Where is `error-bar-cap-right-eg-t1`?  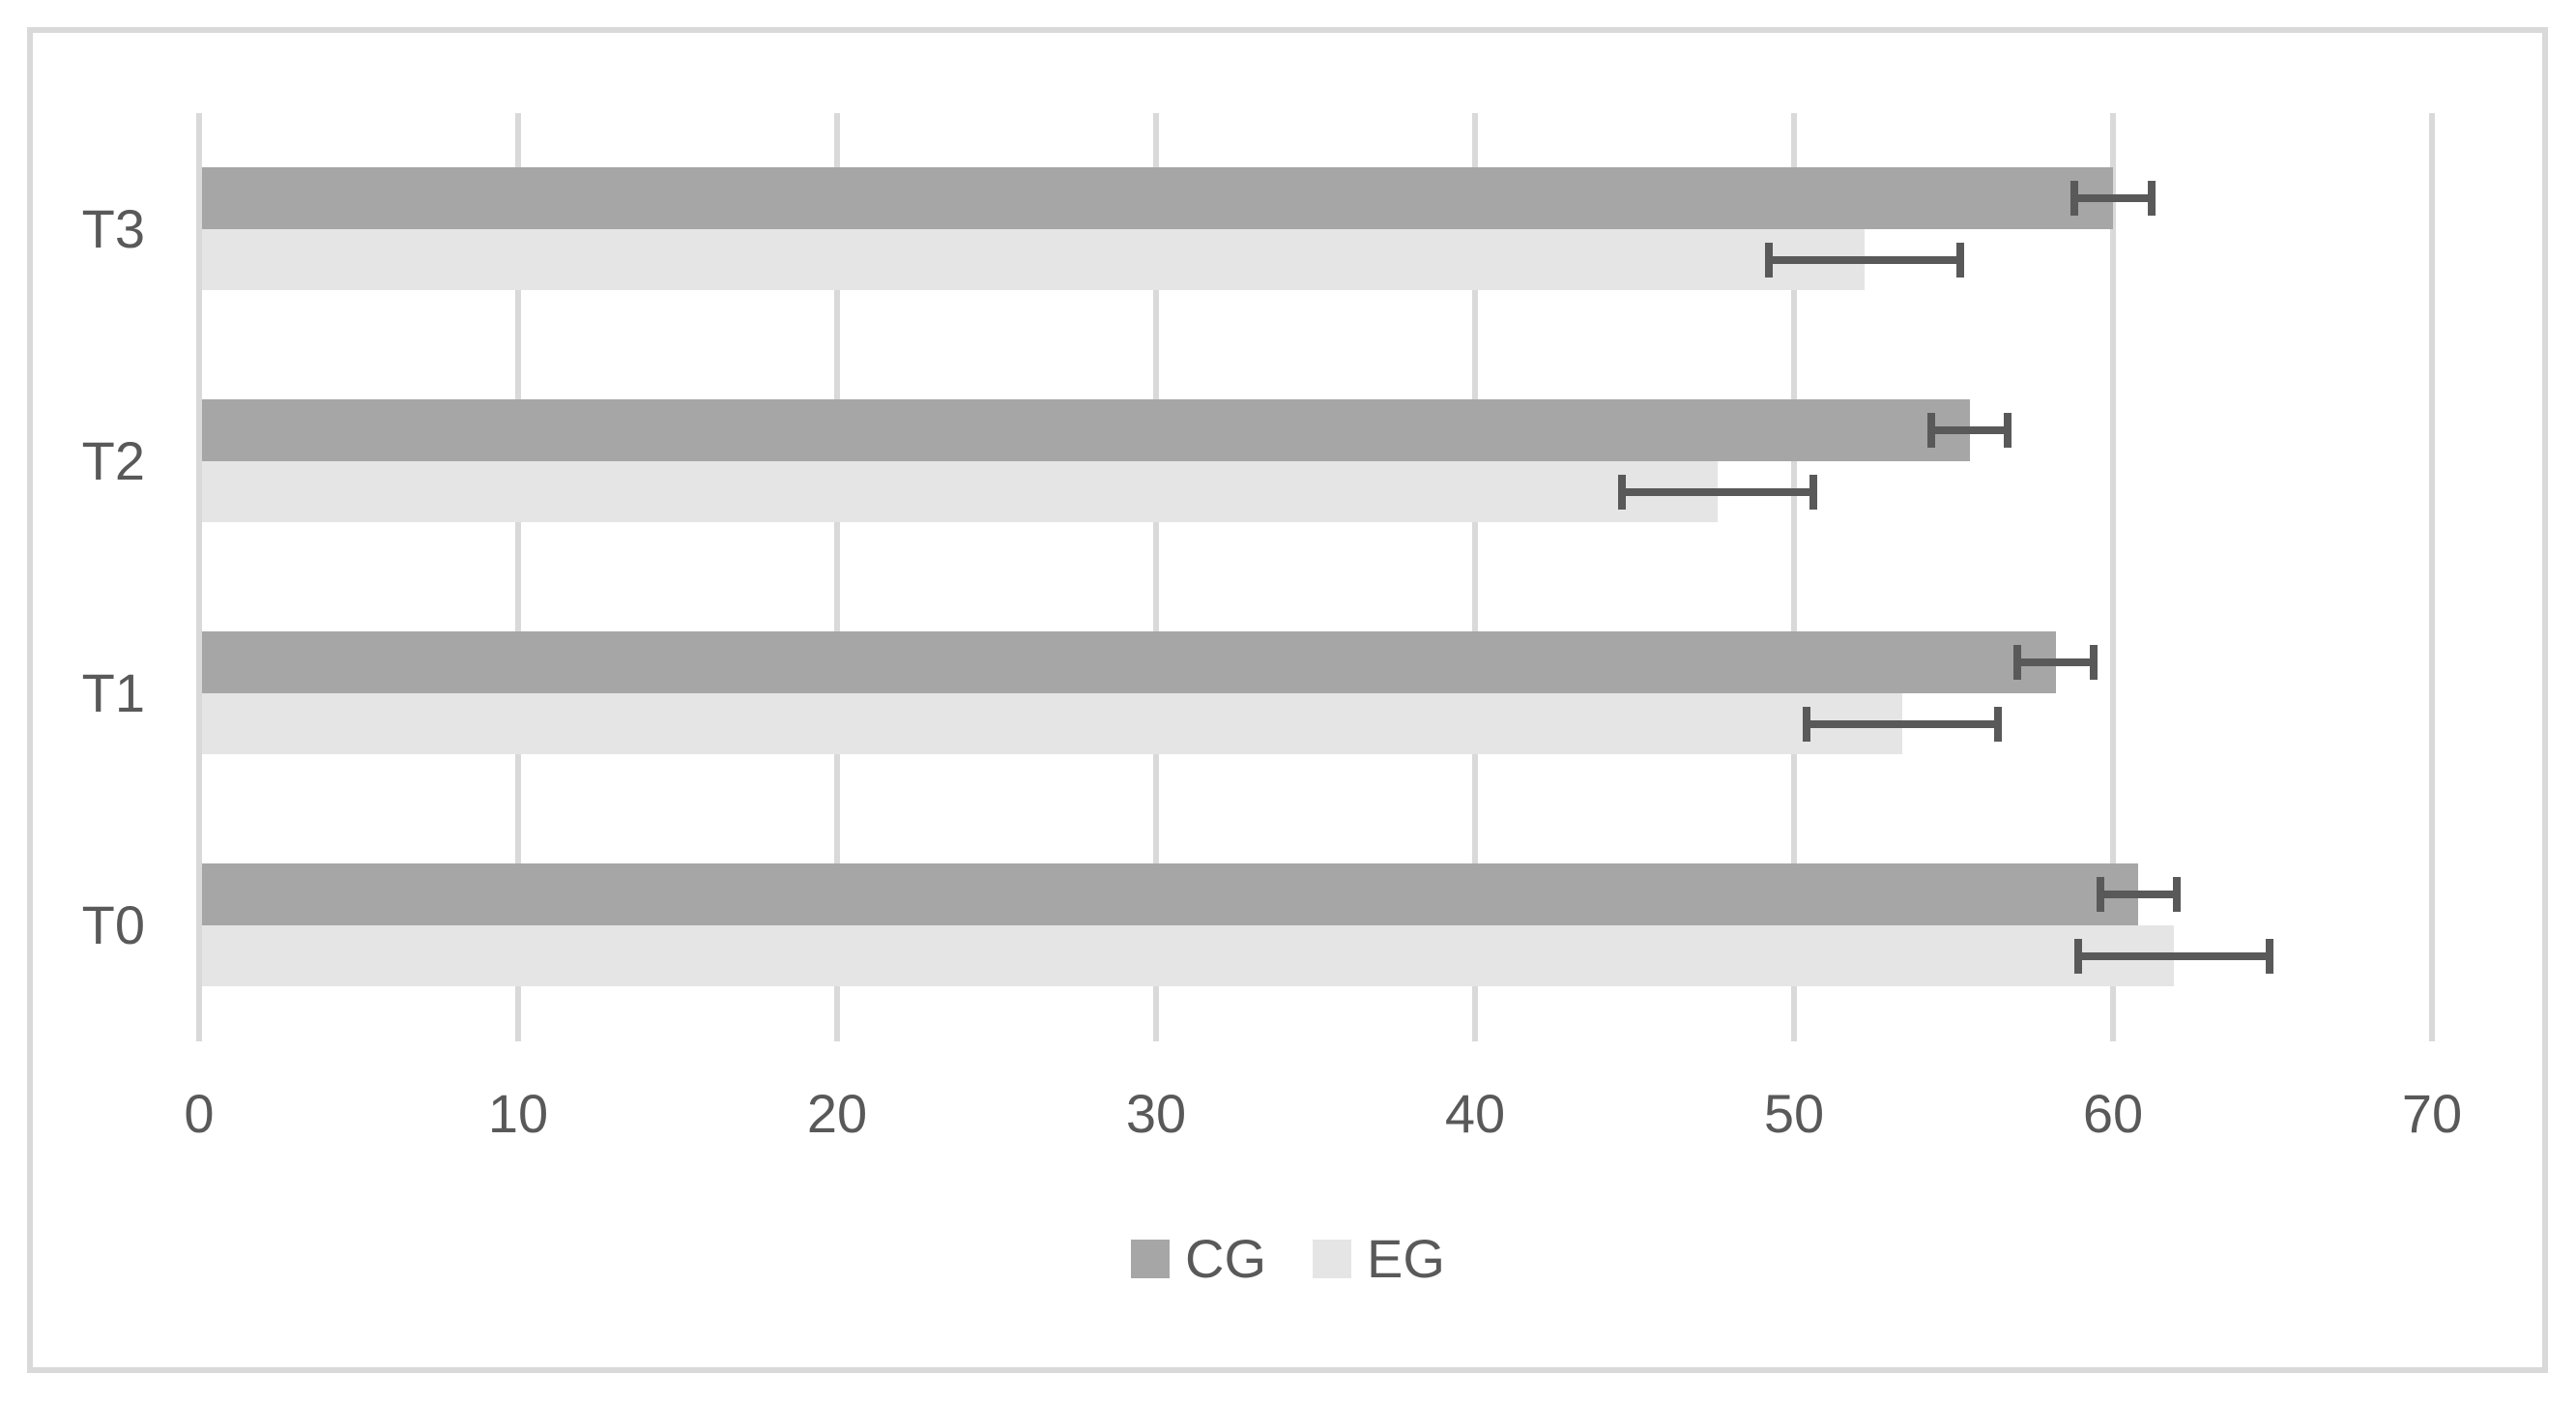
error-bar-cap-right-eg-t1 is located at coordinates (1998, 724).